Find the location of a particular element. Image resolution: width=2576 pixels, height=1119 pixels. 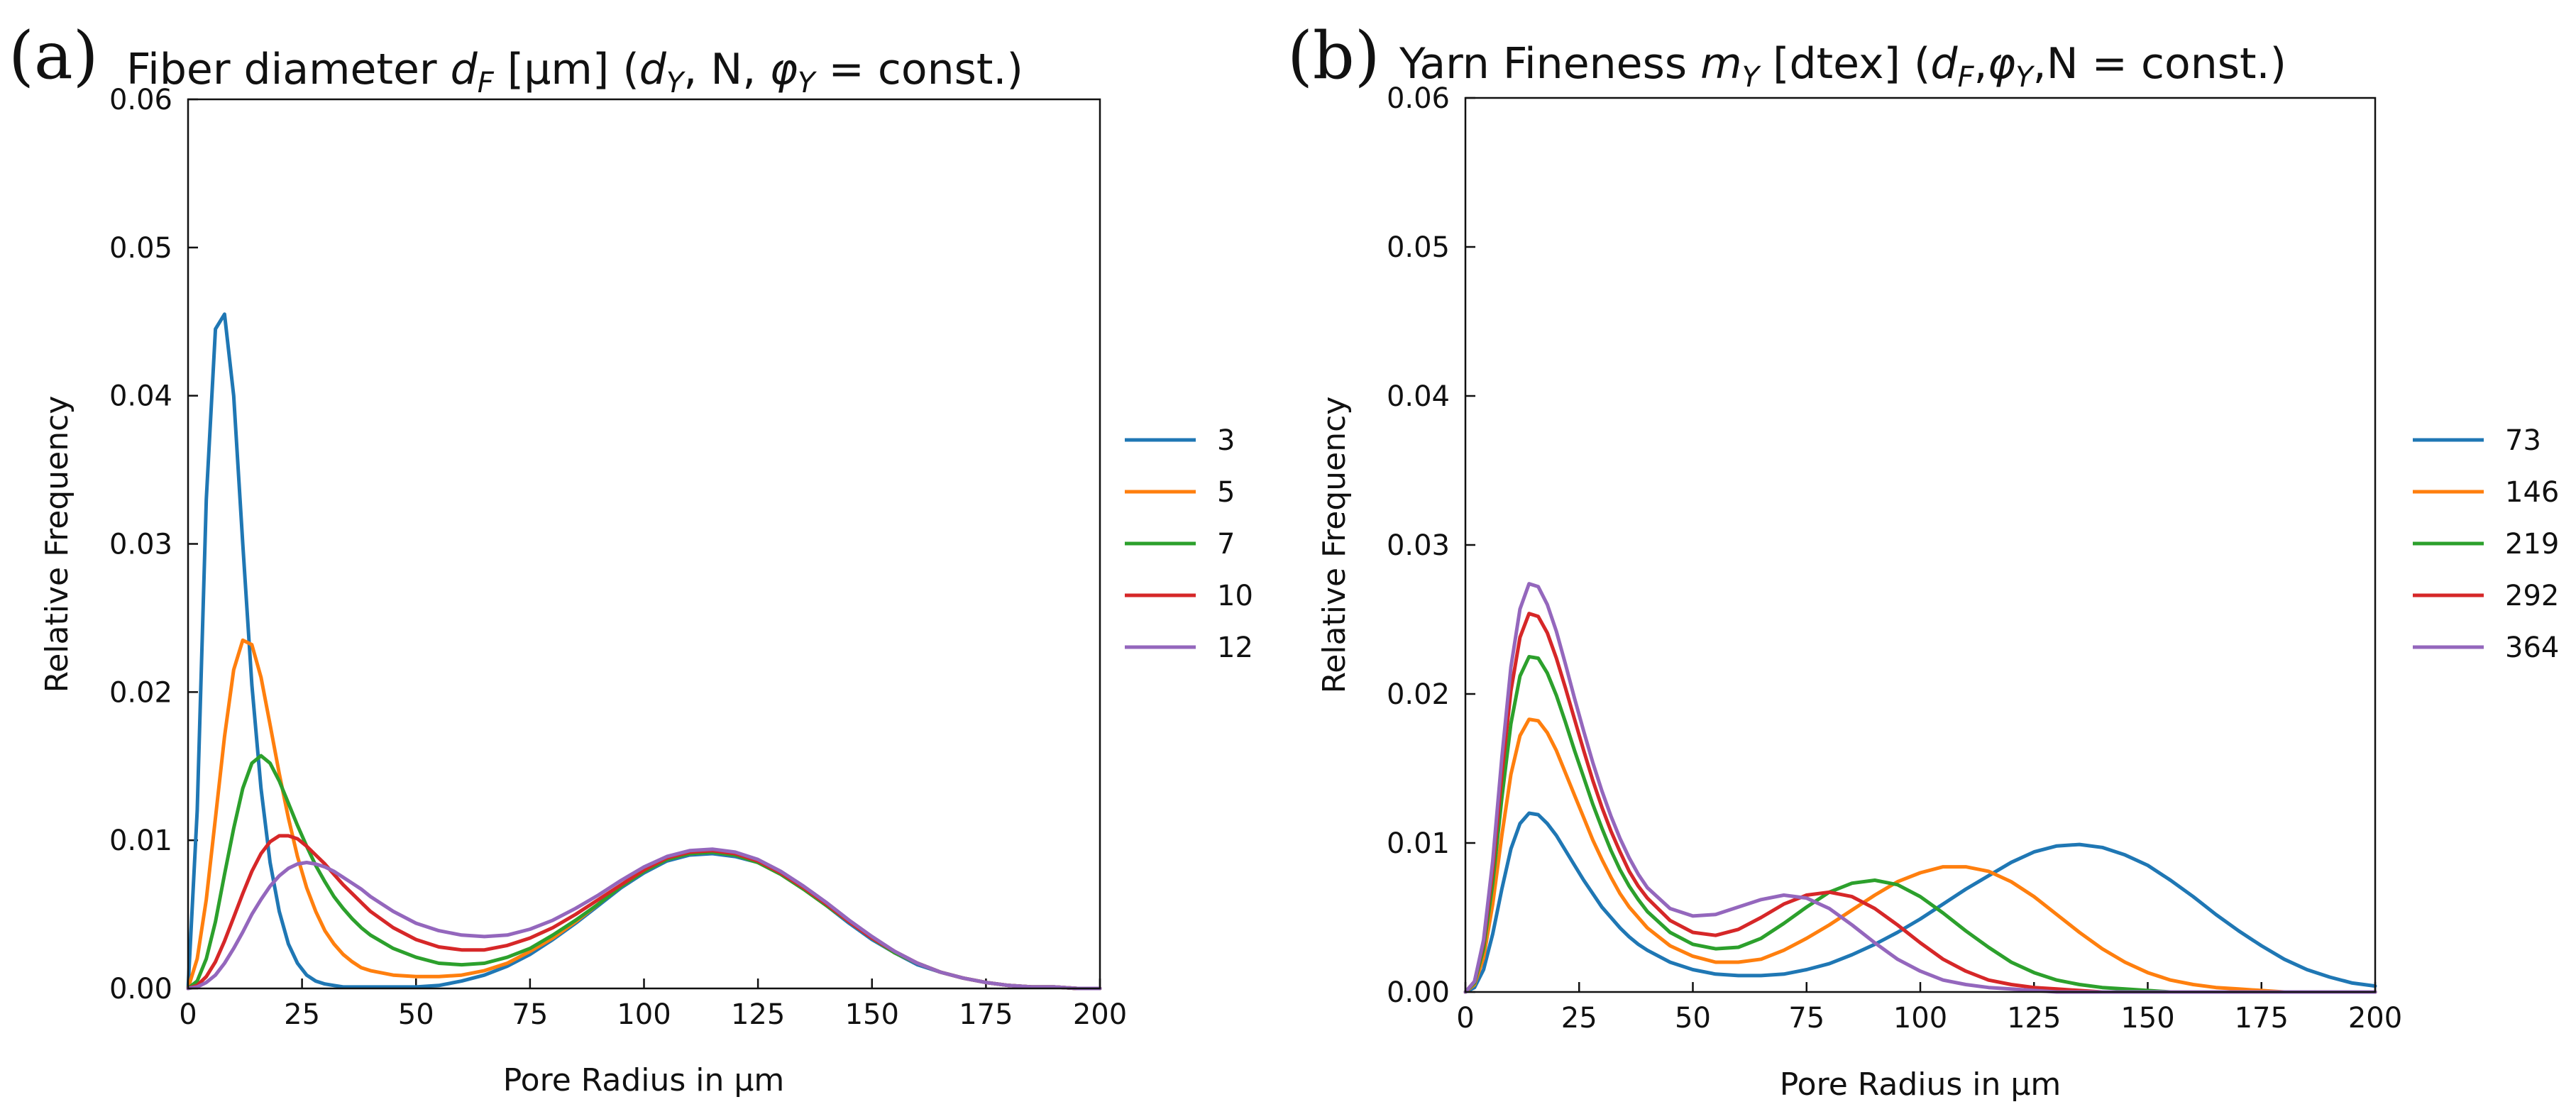

panel-a-xtick-label: 75 is located at coordinates (530, 1014).